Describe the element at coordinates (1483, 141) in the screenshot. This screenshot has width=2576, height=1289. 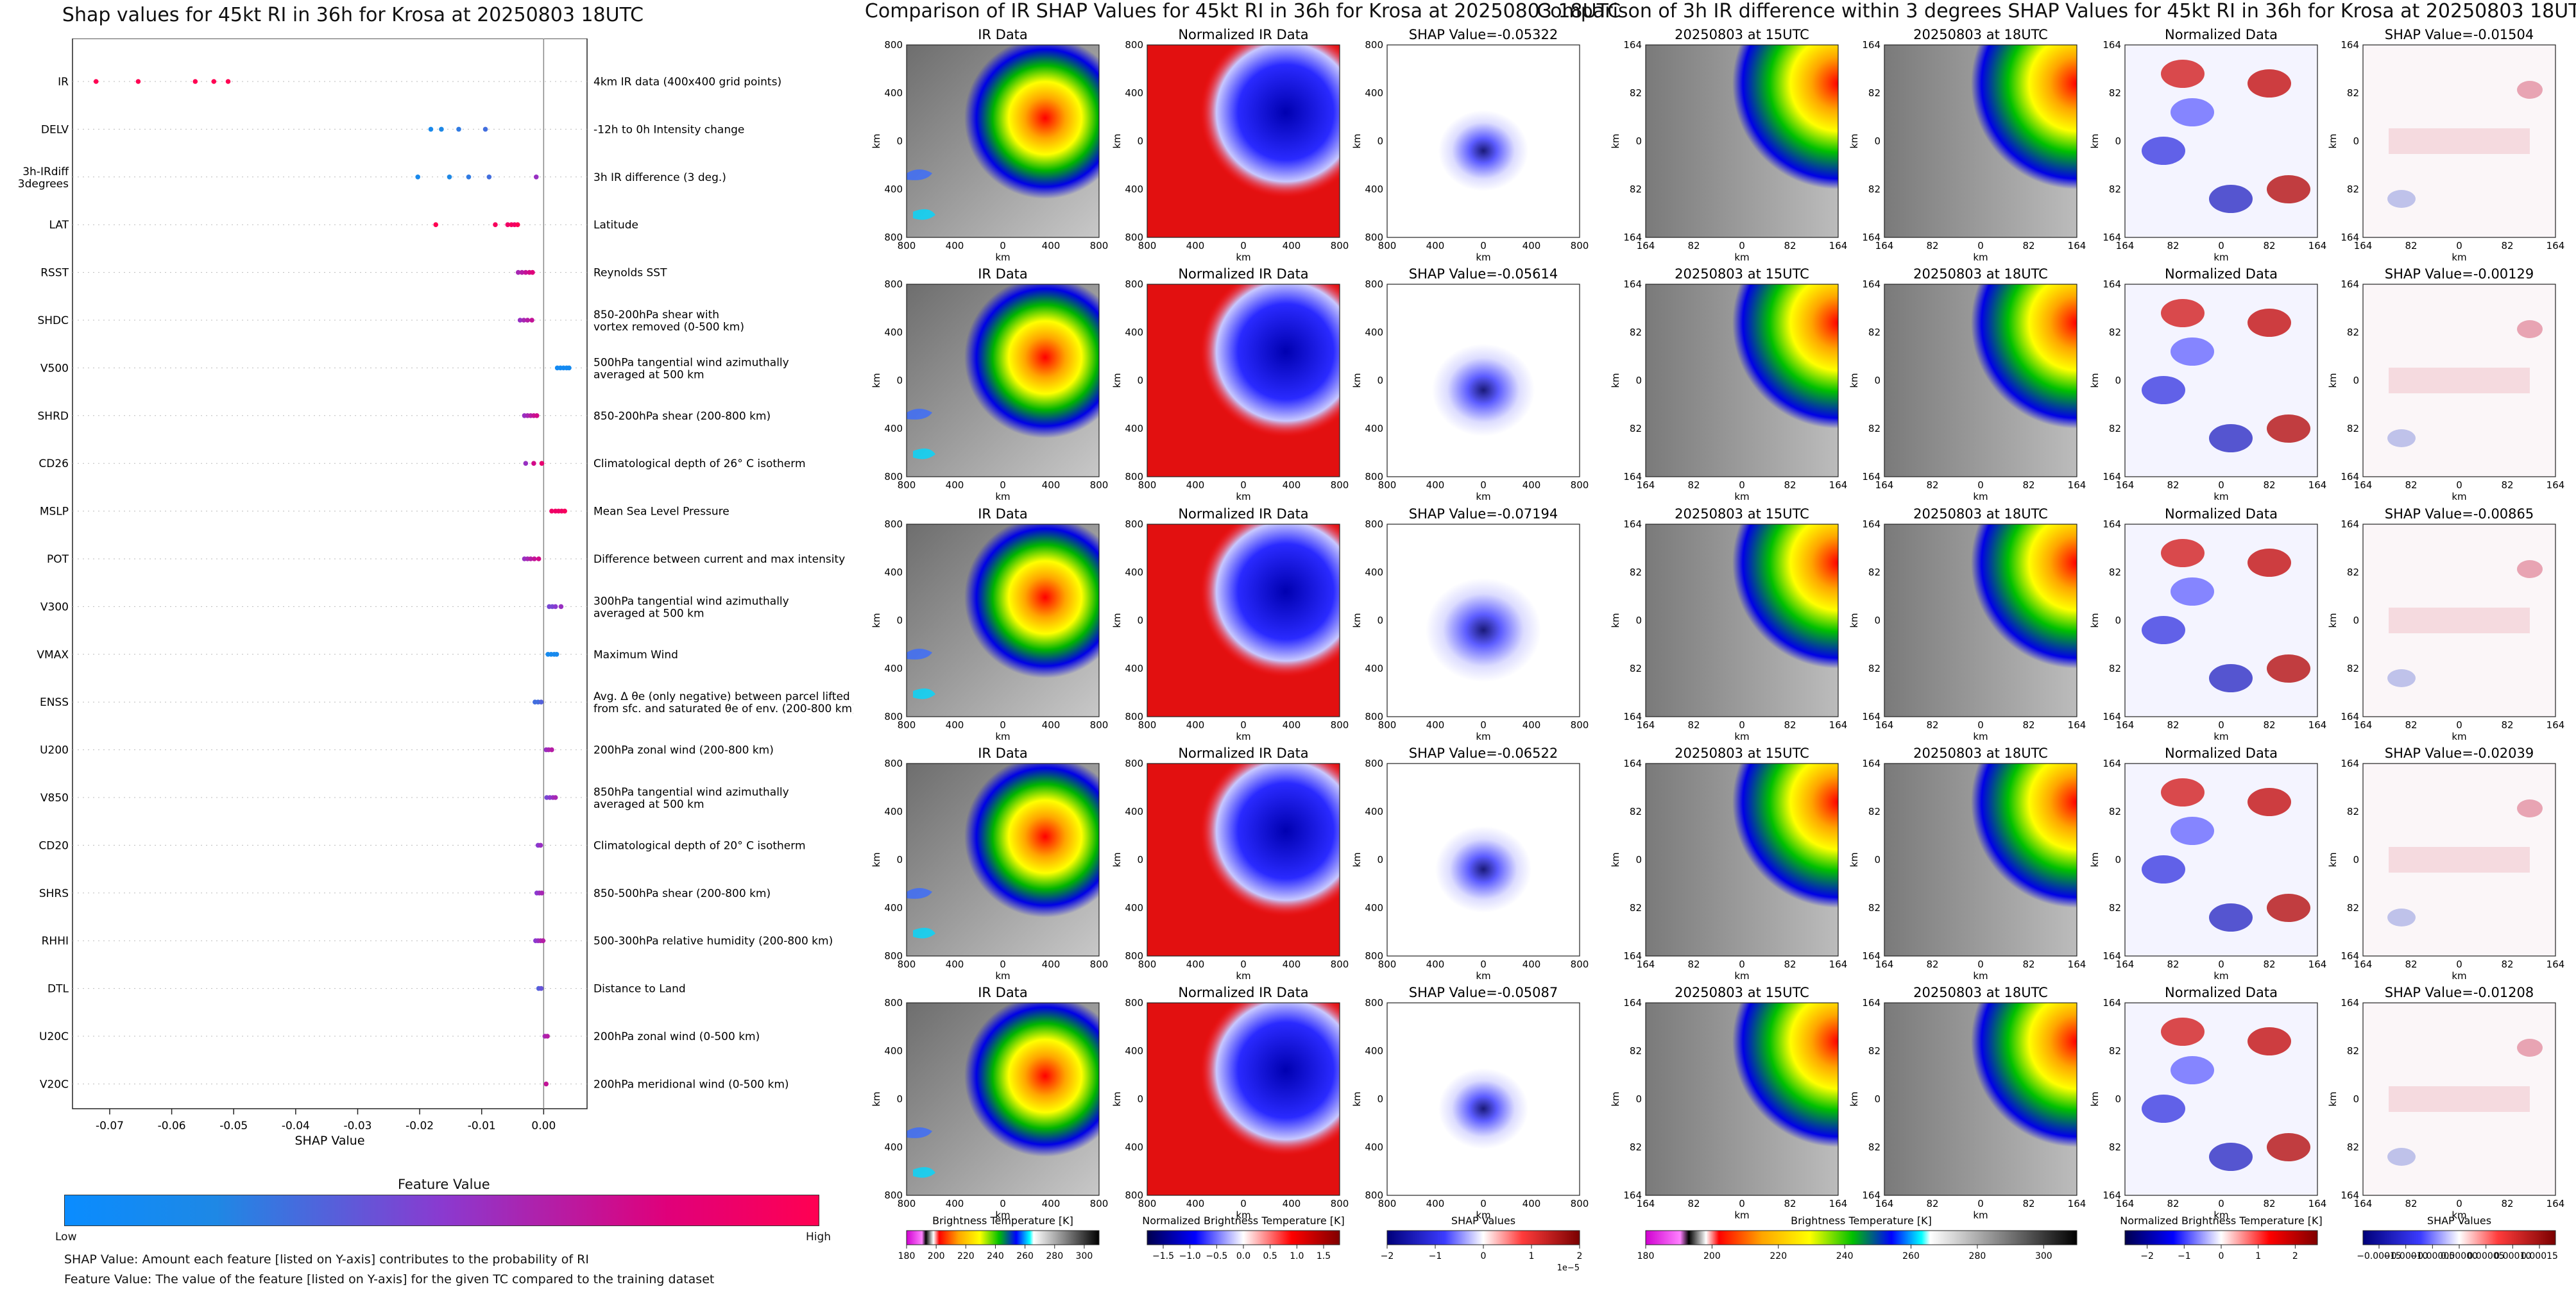
I see `shap-ir-frame` at that location.